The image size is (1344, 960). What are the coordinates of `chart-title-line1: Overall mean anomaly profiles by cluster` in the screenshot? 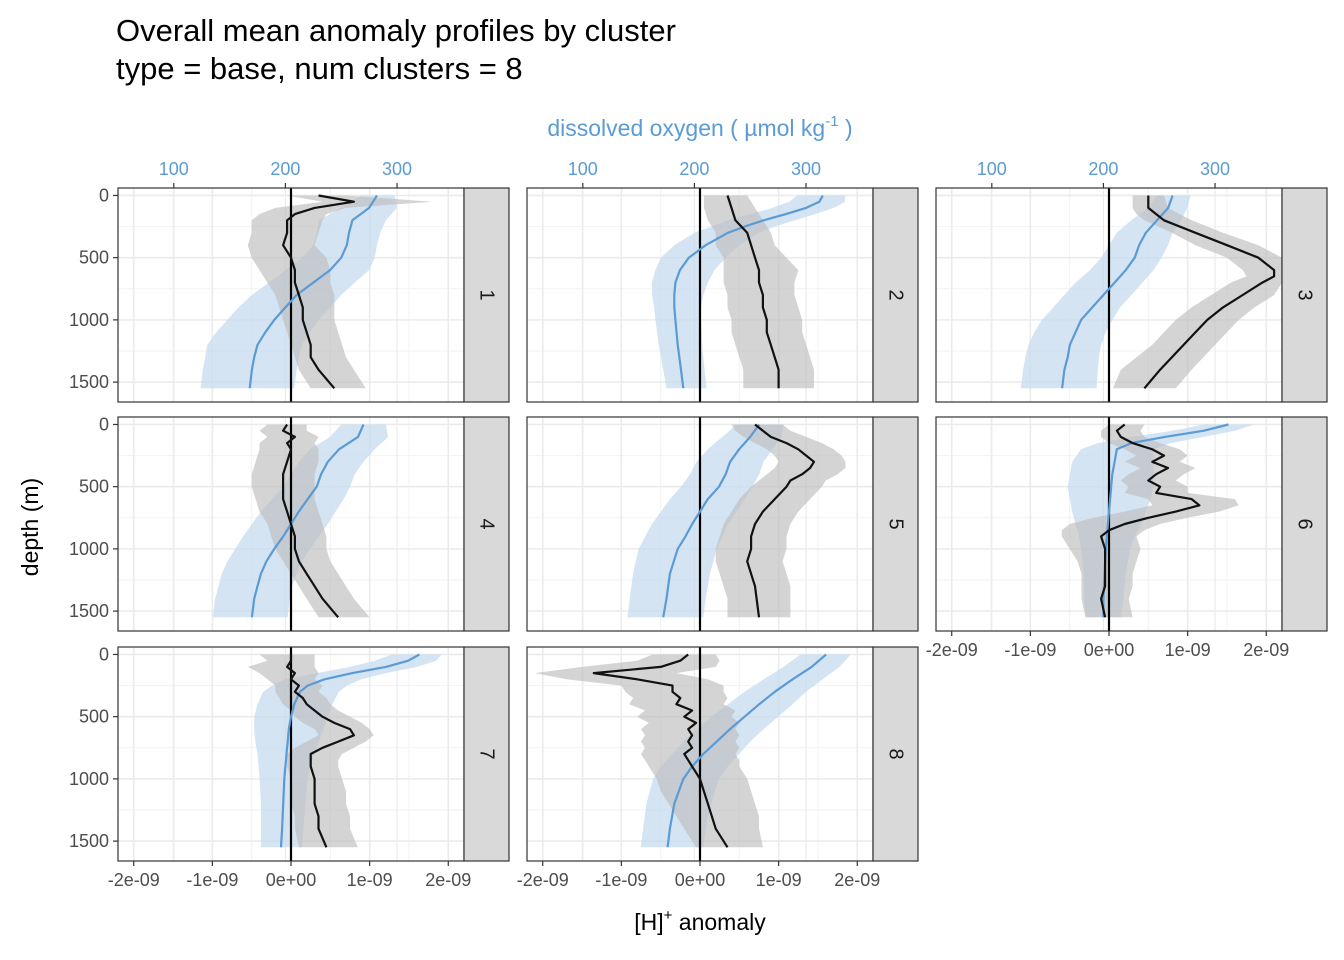 It's located at (396, 30).